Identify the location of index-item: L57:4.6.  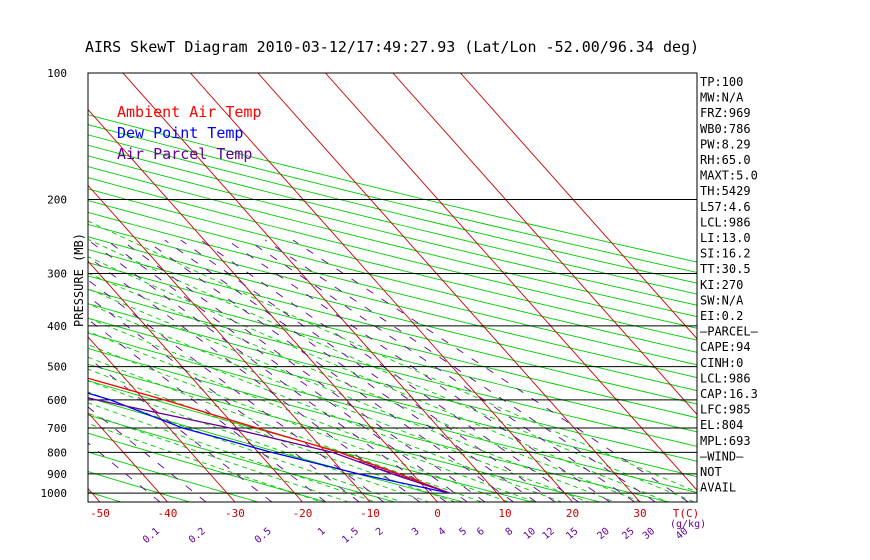
(725, 207).